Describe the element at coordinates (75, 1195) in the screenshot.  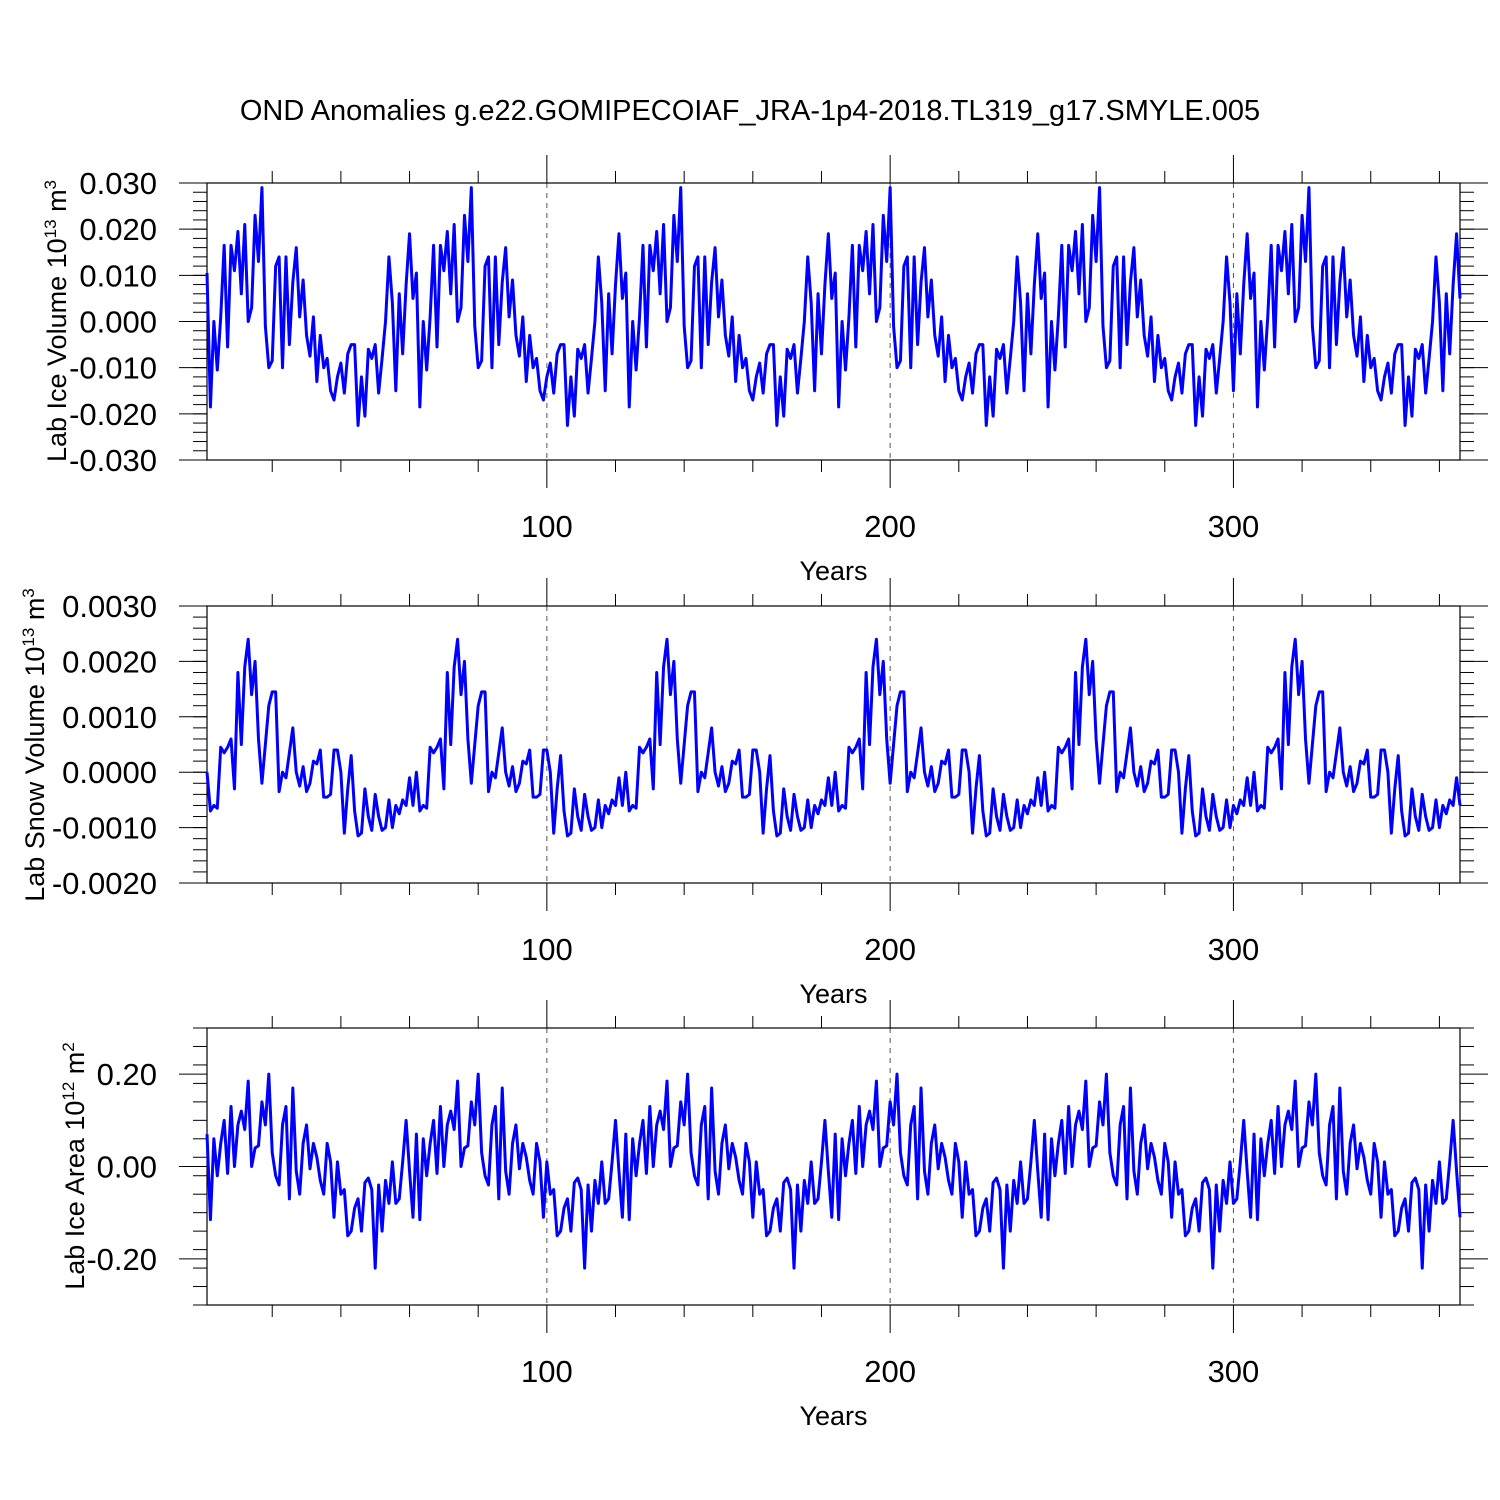
I see `lab-ice-area-y-label-ylabel-main: Lab Ice Area 10` at that location.